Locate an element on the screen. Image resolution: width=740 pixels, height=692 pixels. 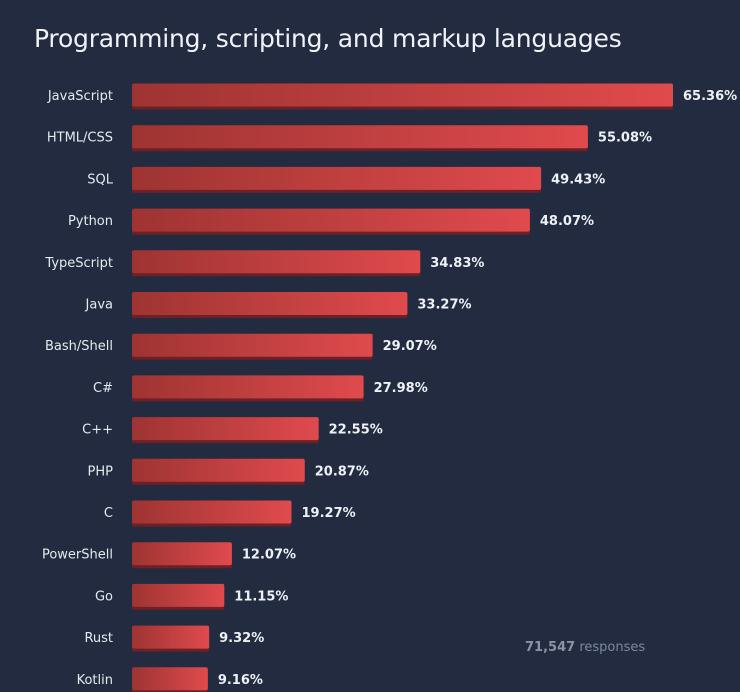
bar-powershell is located at coordinates (182, 554).